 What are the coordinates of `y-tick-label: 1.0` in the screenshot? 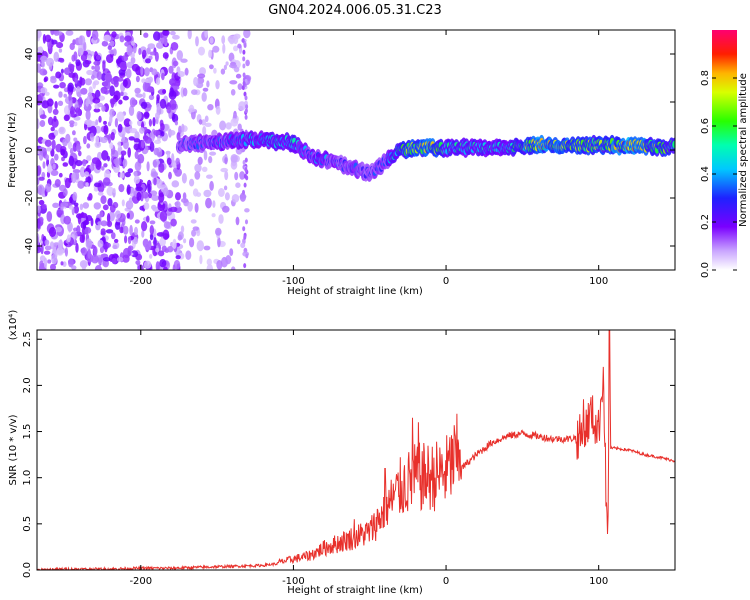 It's located at (27, 478).